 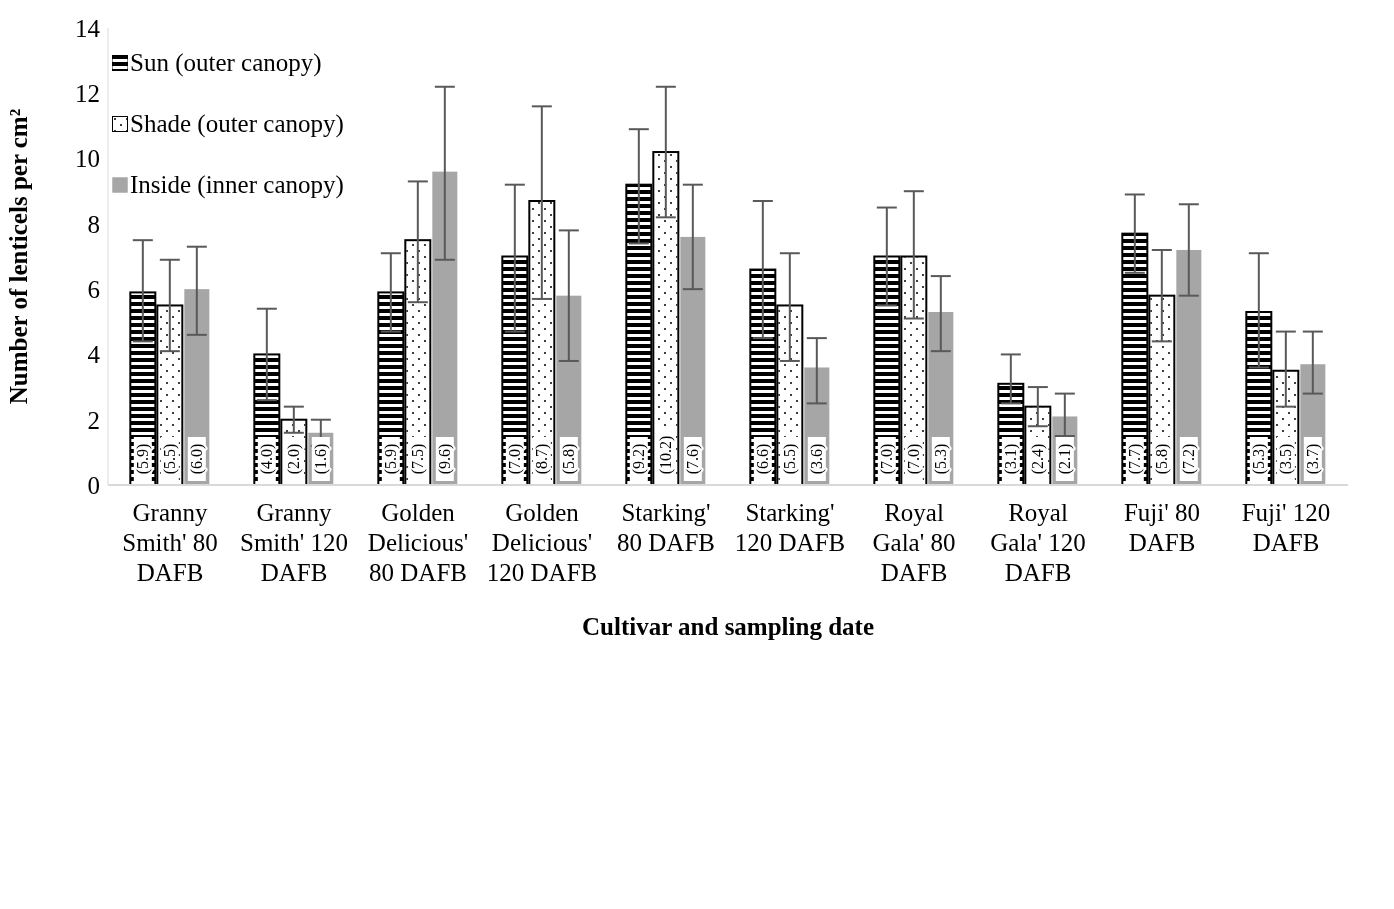 What do you see at coordinates (1011, 459) in the screenshot?
I see `data-label: (3.1)` at bounding box center [1011, 459].